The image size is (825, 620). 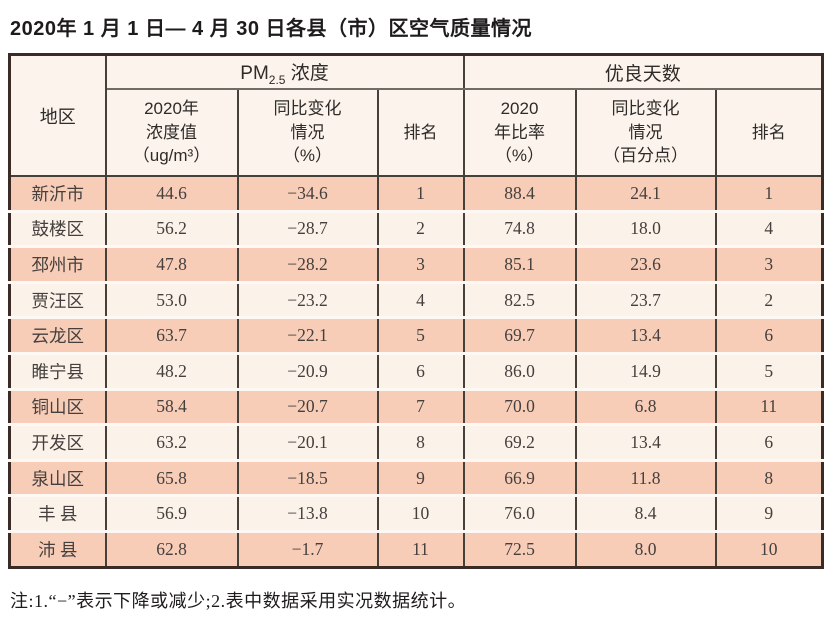 I want to click on pm-value-cell: 47.8, so click(x=172, y=265).